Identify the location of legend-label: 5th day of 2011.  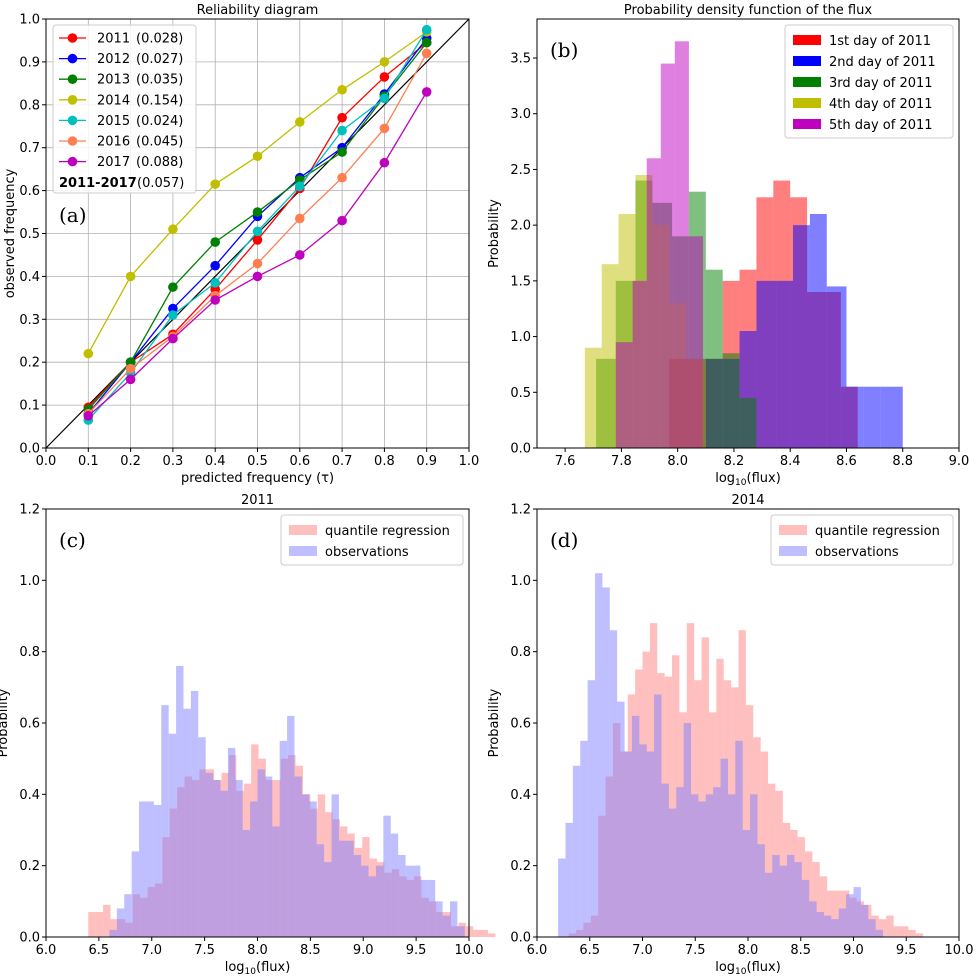
(881, 125).